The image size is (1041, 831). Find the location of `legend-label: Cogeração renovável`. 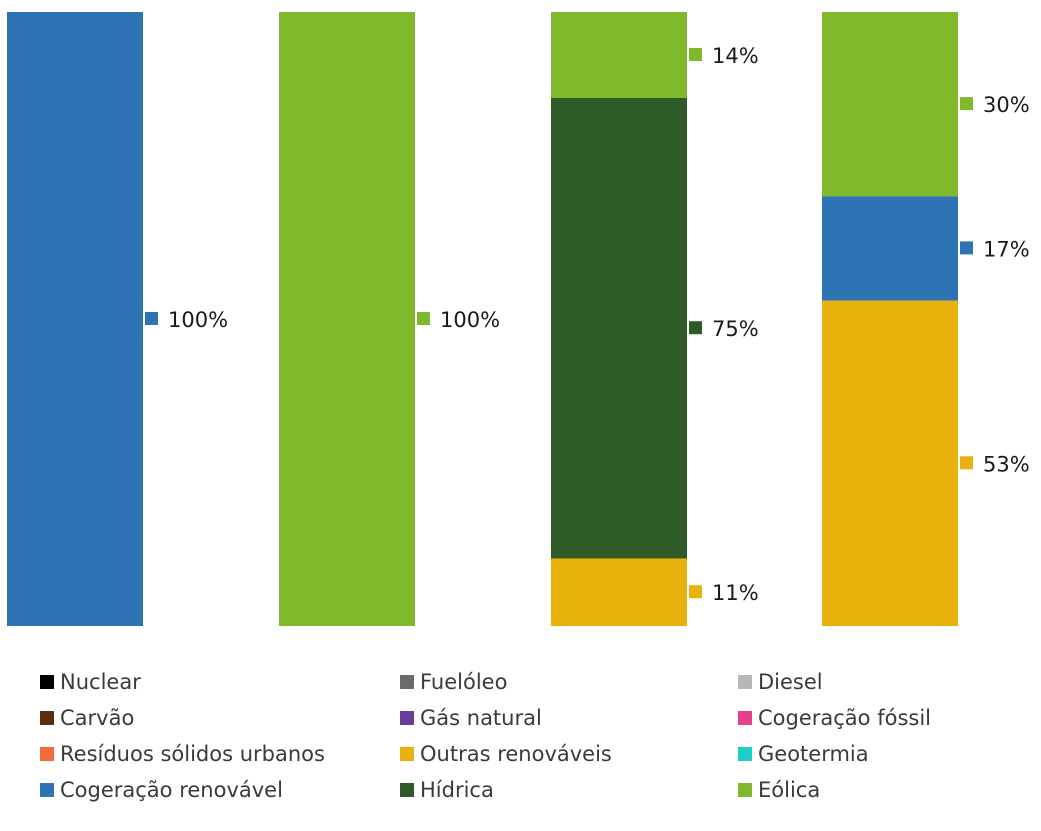

legend-label: Cogeração renovável is located at coordinates (171, 790).